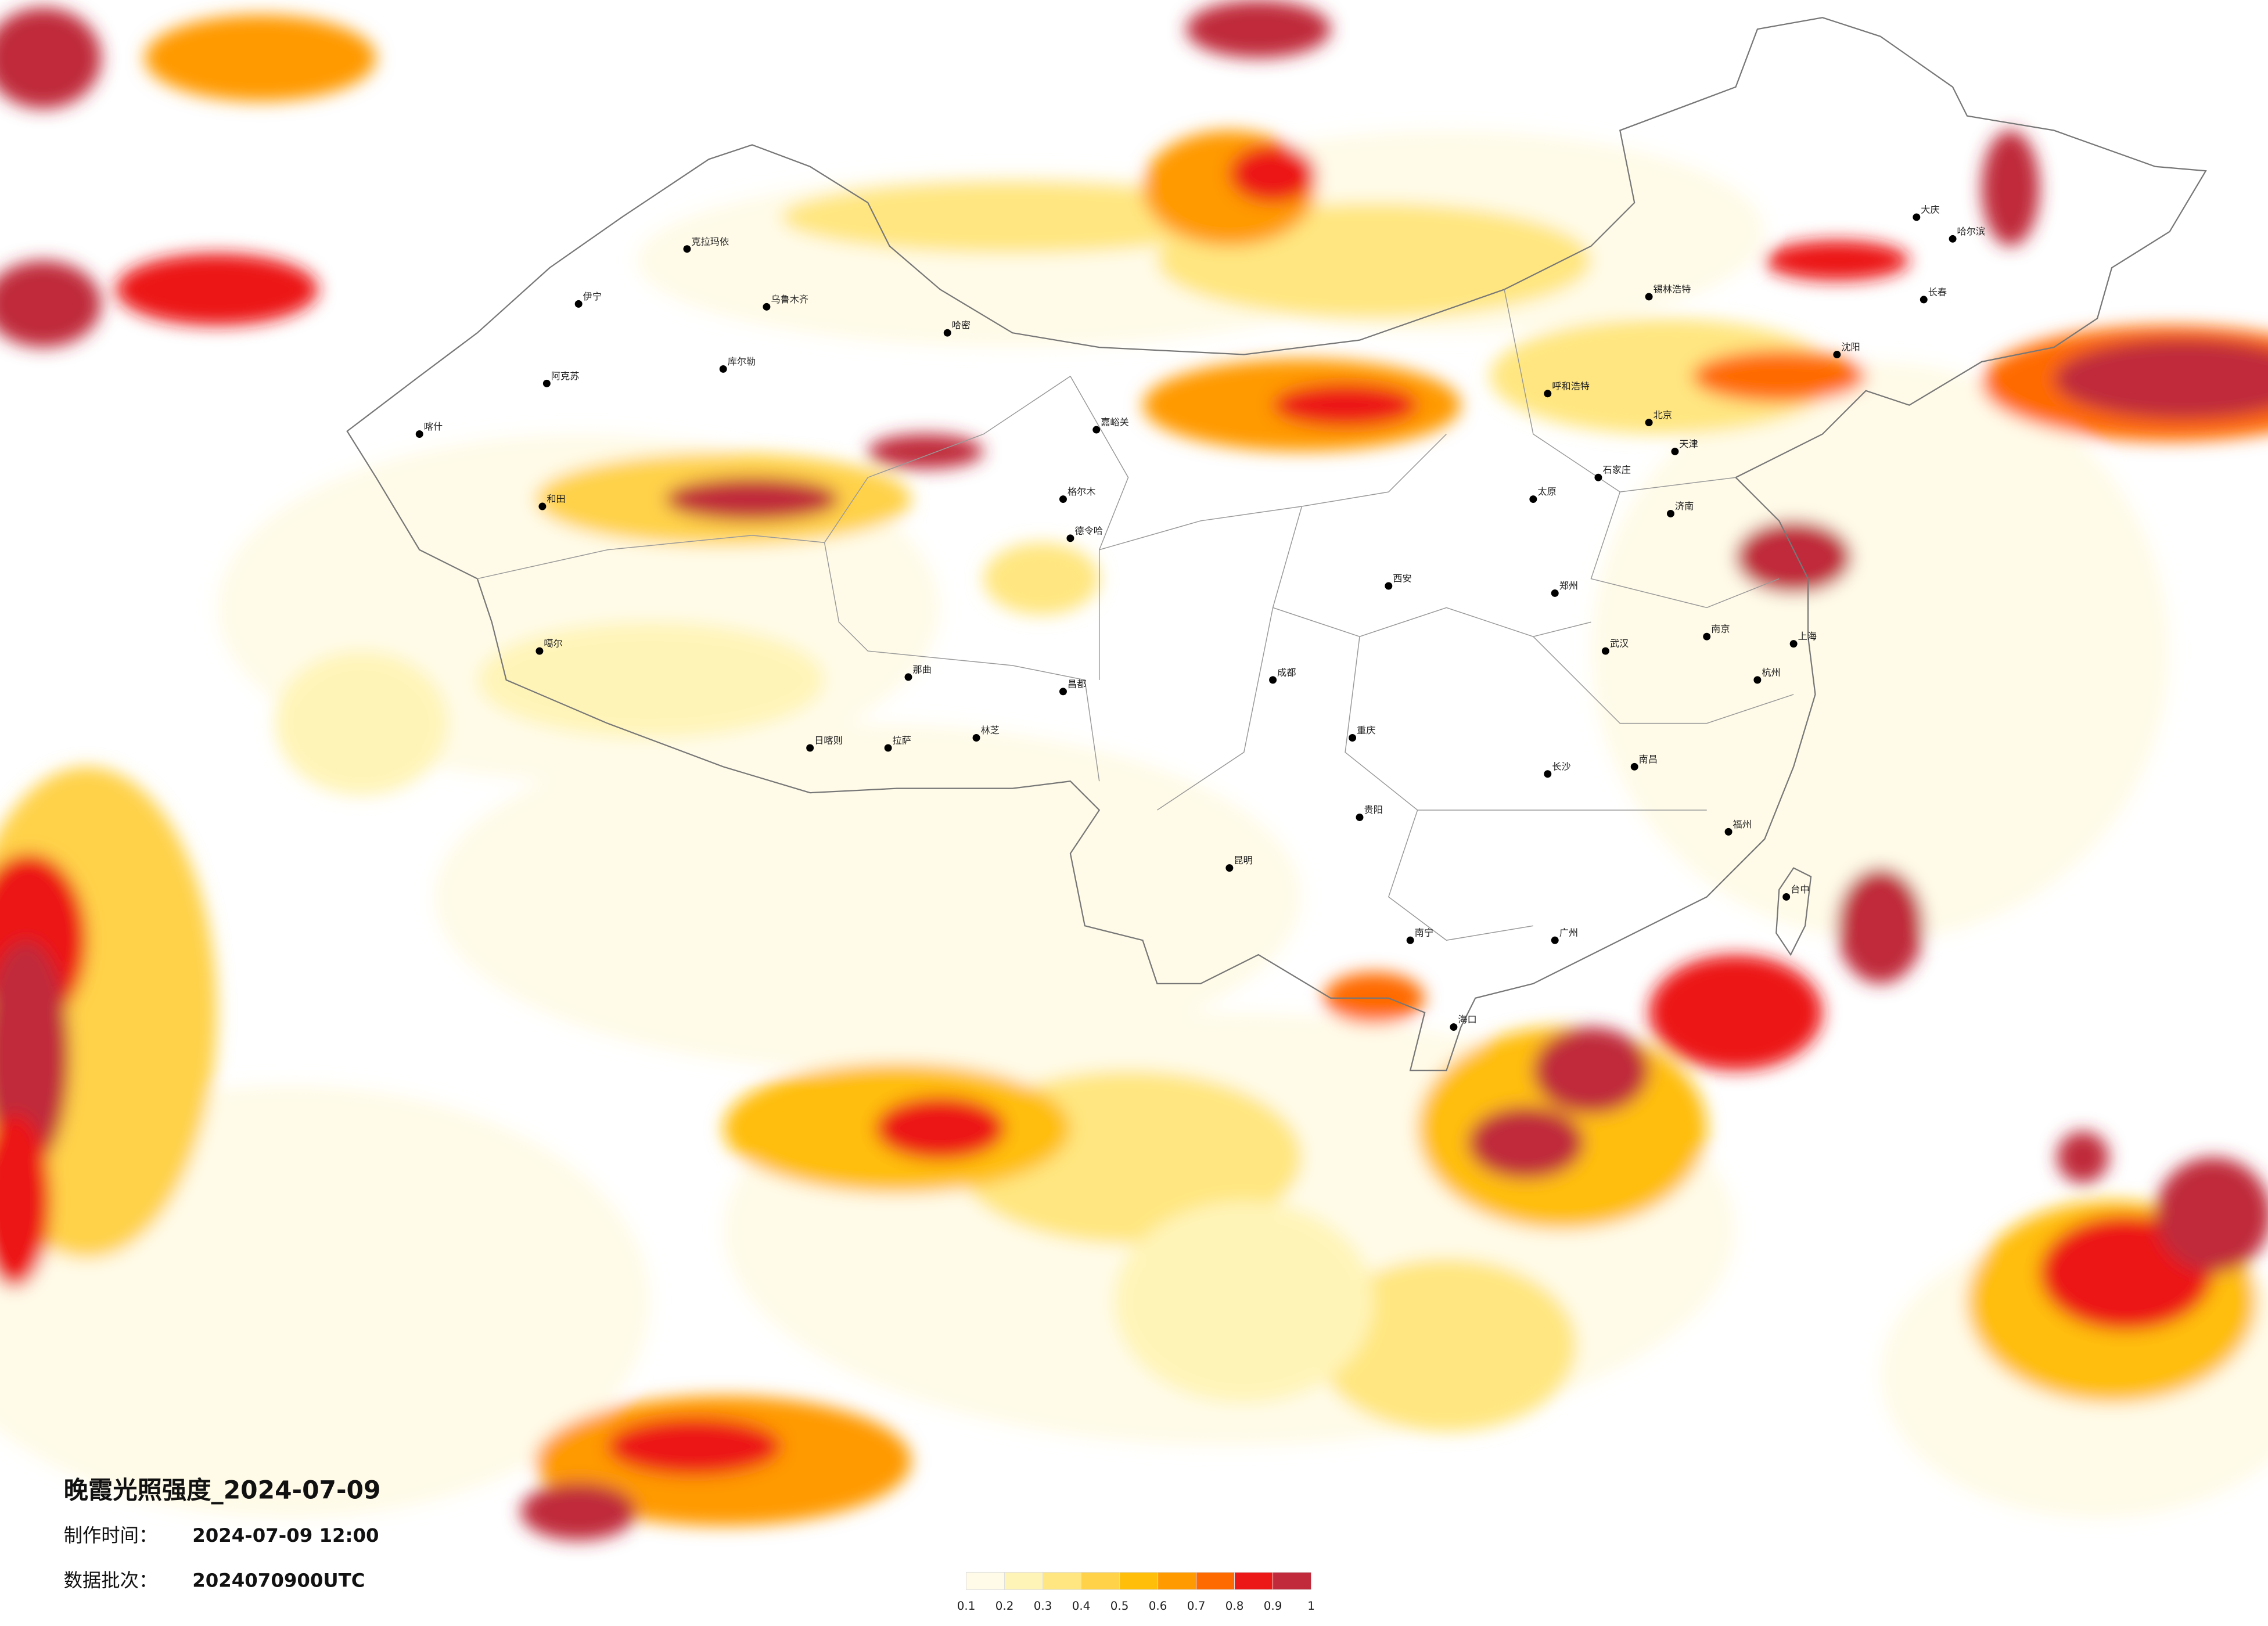  What do you see at coordinates (1971, 232) in the screenshot?
I see `city-label: 哈尔滨` at bounding box center [1971, 232].